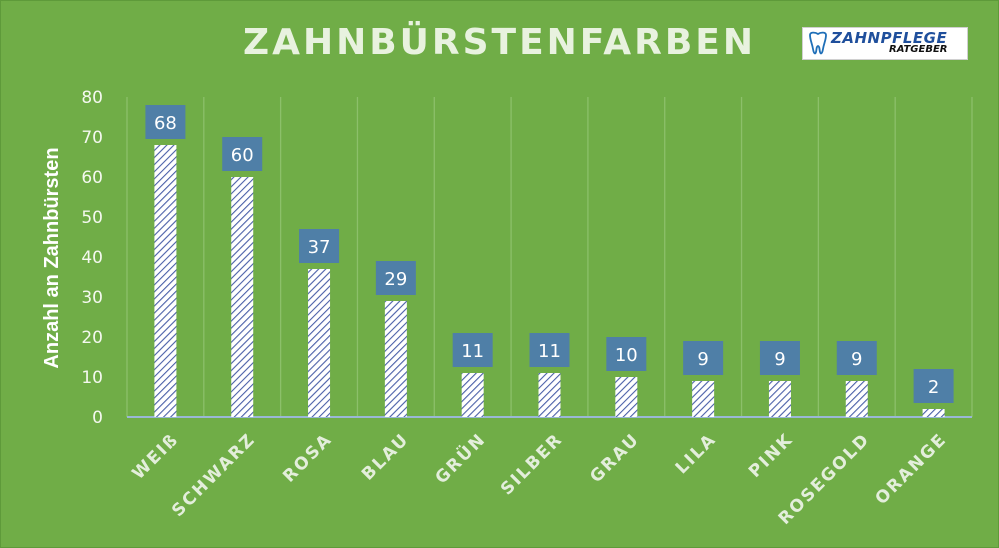  What do you see at coordinates (532, 464) in the screenshot?
I see `x-tick-label: SILBER` at bounding box center [532, 464].